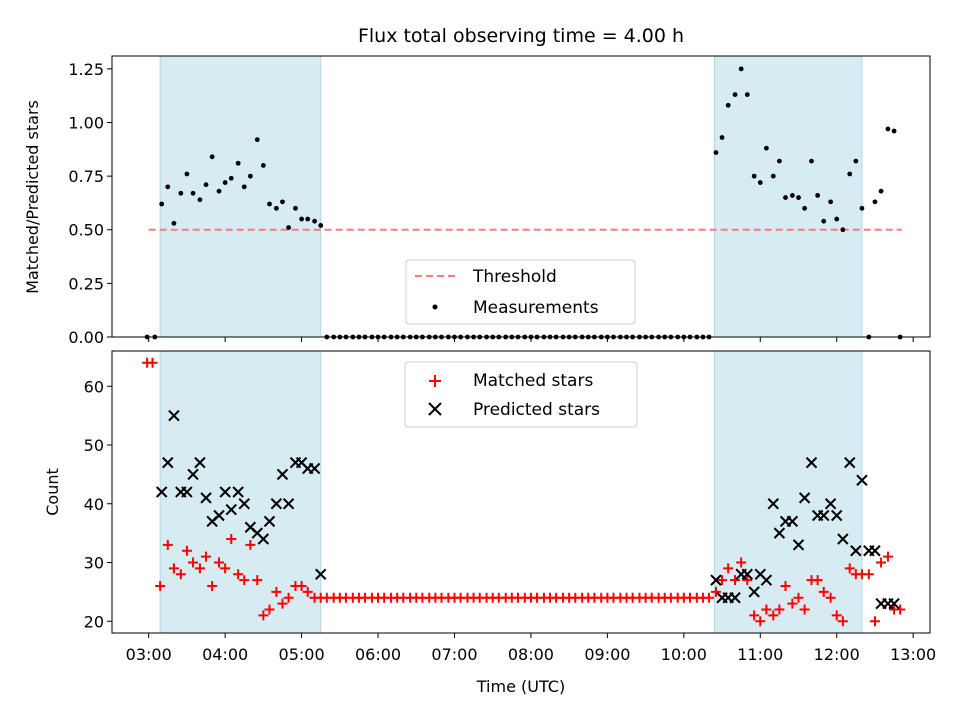 The height and width of the screenshot is (720, 960). Describe the element at coordinates (86, 176) in the screenshot. I see `top-y-tick-label-3: 0.75` at that location.